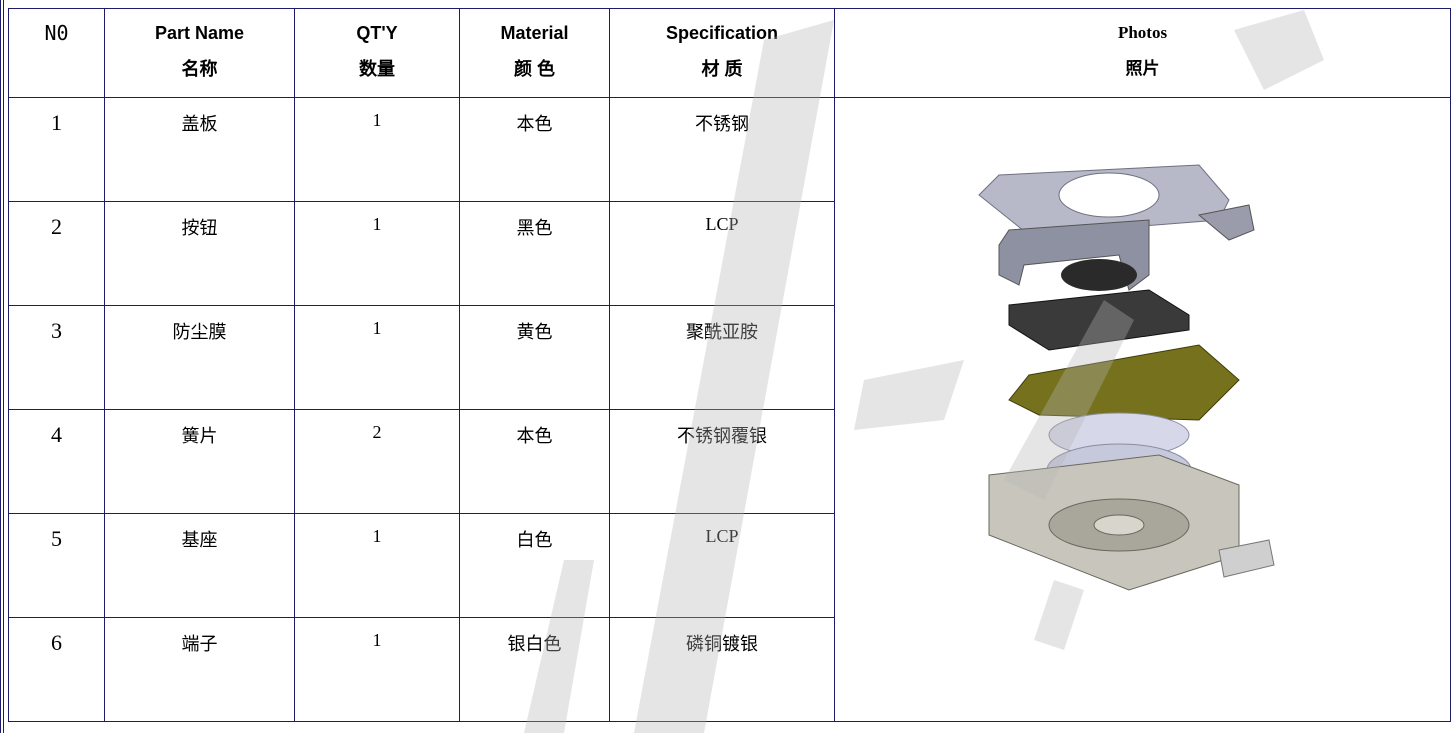 The width and height of the screenshot is (1451, 733). Describe the element at coordinates (56, 53) in the screenshot. I see `header-cell: N0` at that location.